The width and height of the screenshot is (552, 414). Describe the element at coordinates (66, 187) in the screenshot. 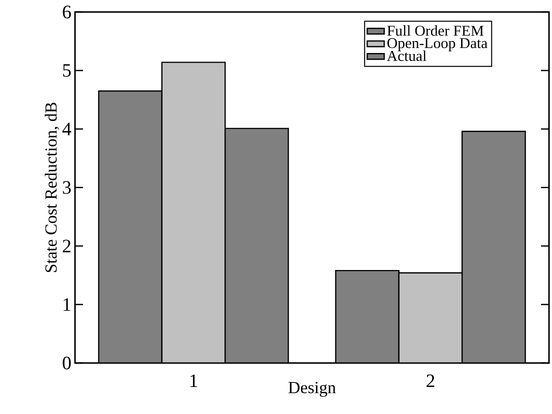

I see `y-tick-label: 3` at that location.